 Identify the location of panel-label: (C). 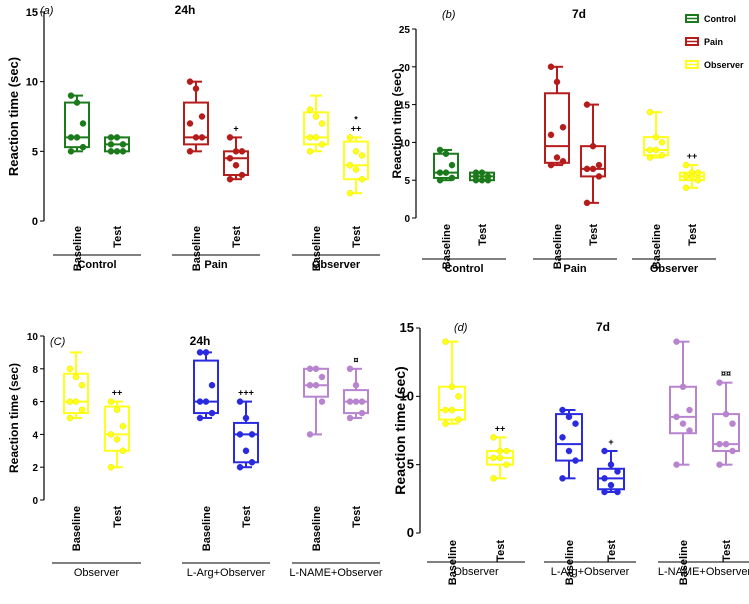
(58, 342).